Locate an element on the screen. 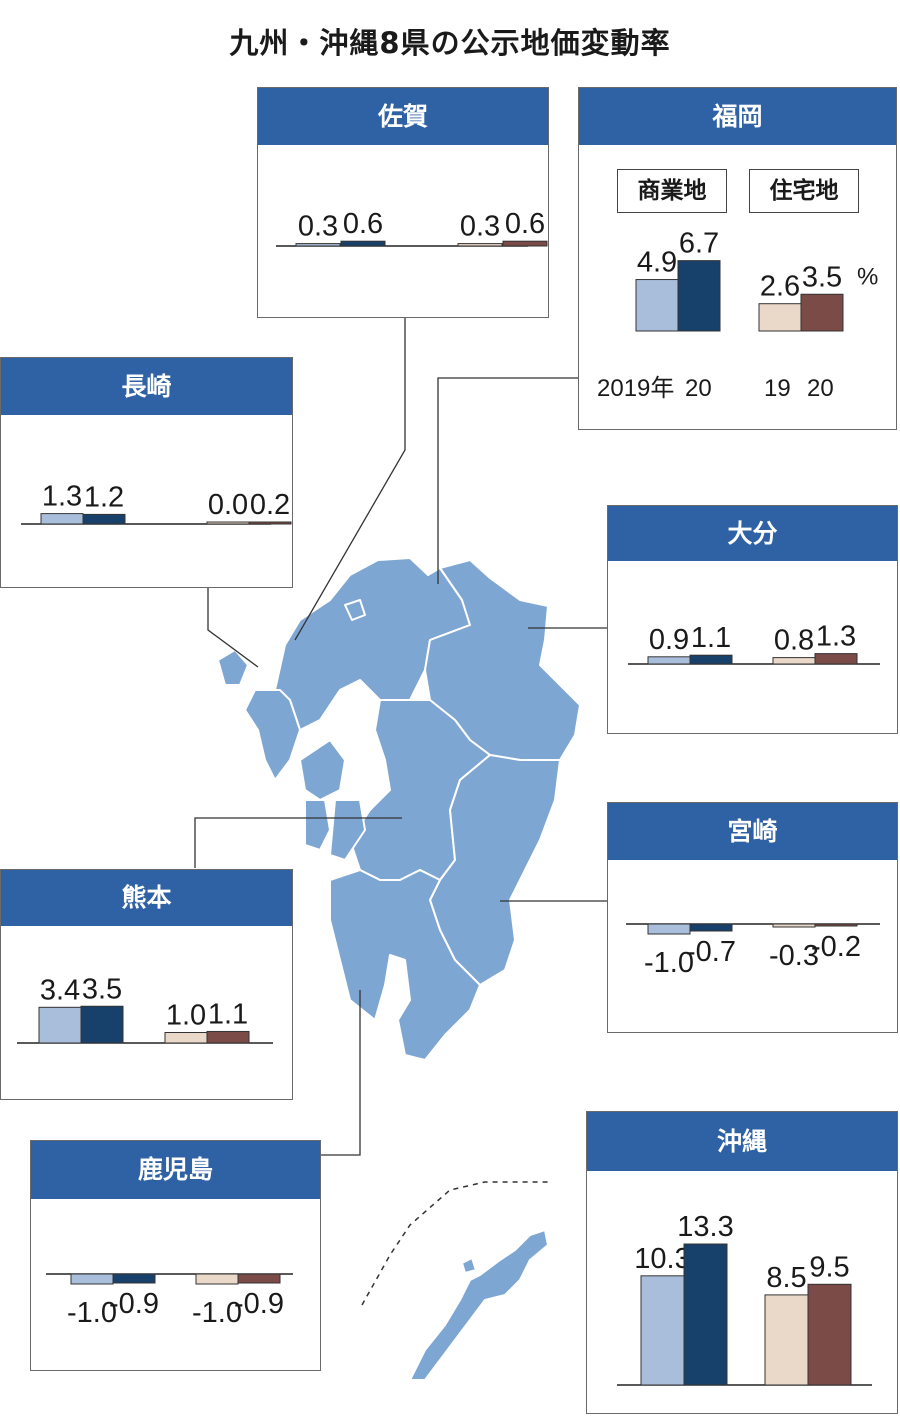  leader-saga is located at coordinates (350, 479).